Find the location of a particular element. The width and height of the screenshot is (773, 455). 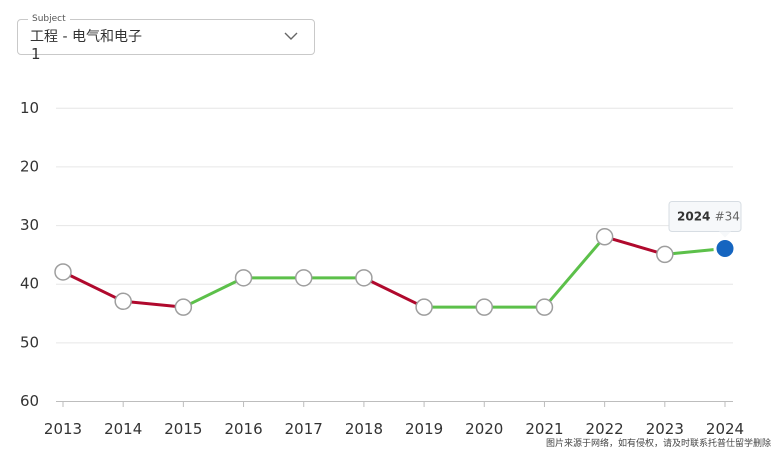

x-tick-label: 2021 is located at coordinates (544, 429).